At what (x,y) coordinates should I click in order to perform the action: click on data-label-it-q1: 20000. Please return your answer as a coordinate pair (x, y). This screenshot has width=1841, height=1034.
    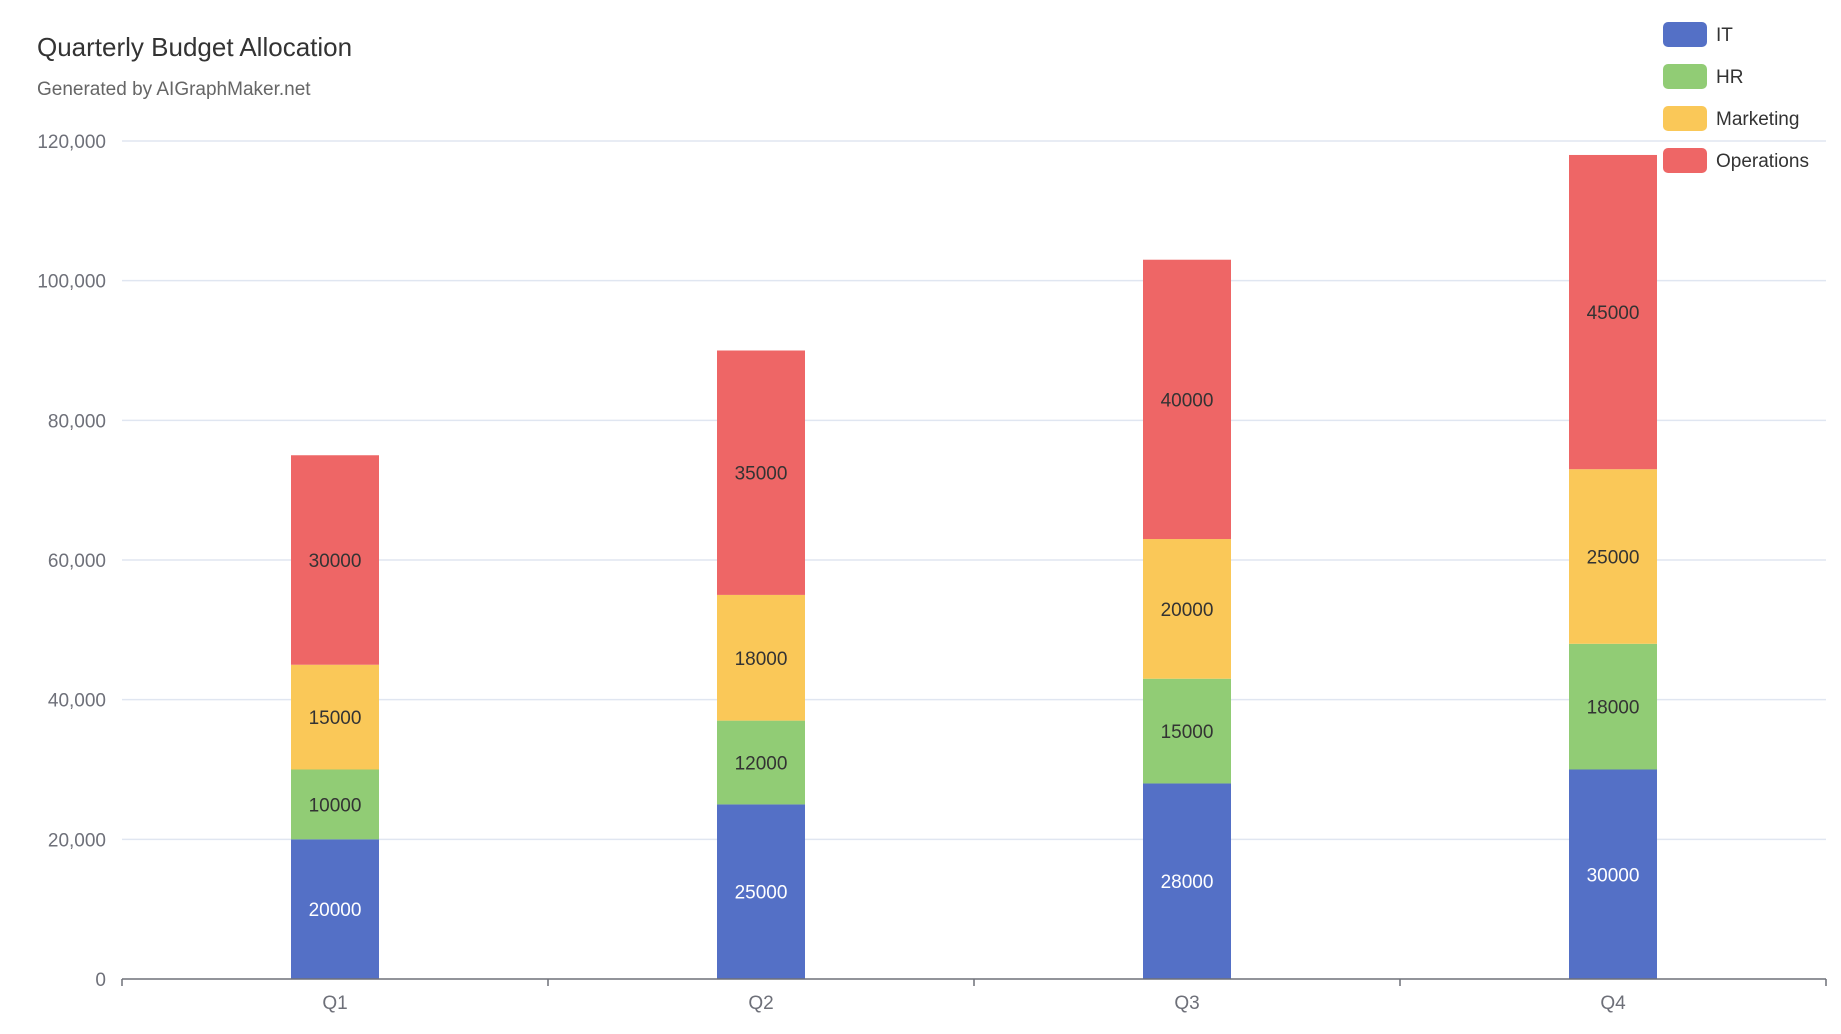
    Looking at the image, I should click on (335, 910).